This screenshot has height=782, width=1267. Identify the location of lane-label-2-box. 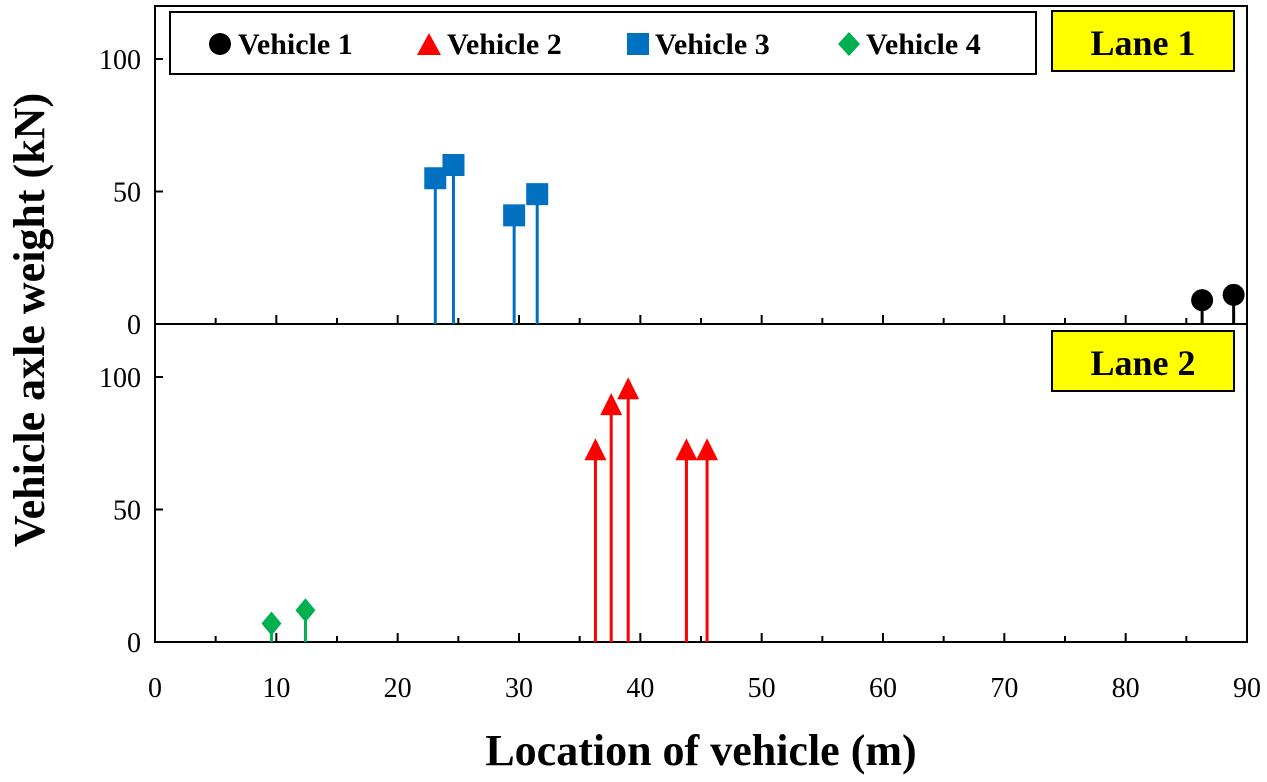
(1143, 361).